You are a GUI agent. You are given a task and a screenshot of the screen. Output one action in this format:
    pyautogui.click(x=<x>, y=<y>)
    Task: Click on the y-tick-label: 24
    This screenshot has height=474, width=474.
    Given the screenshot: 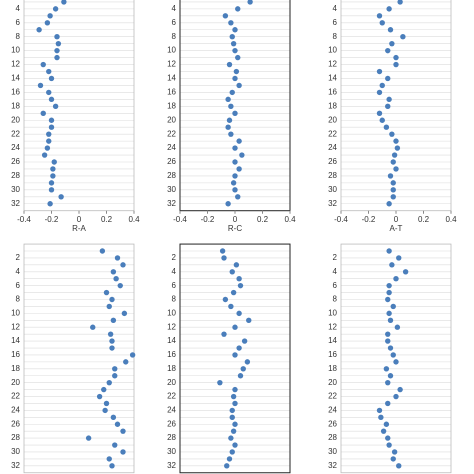 What is the action you would take?
    pyautogui.click(x=171, y=409)
    